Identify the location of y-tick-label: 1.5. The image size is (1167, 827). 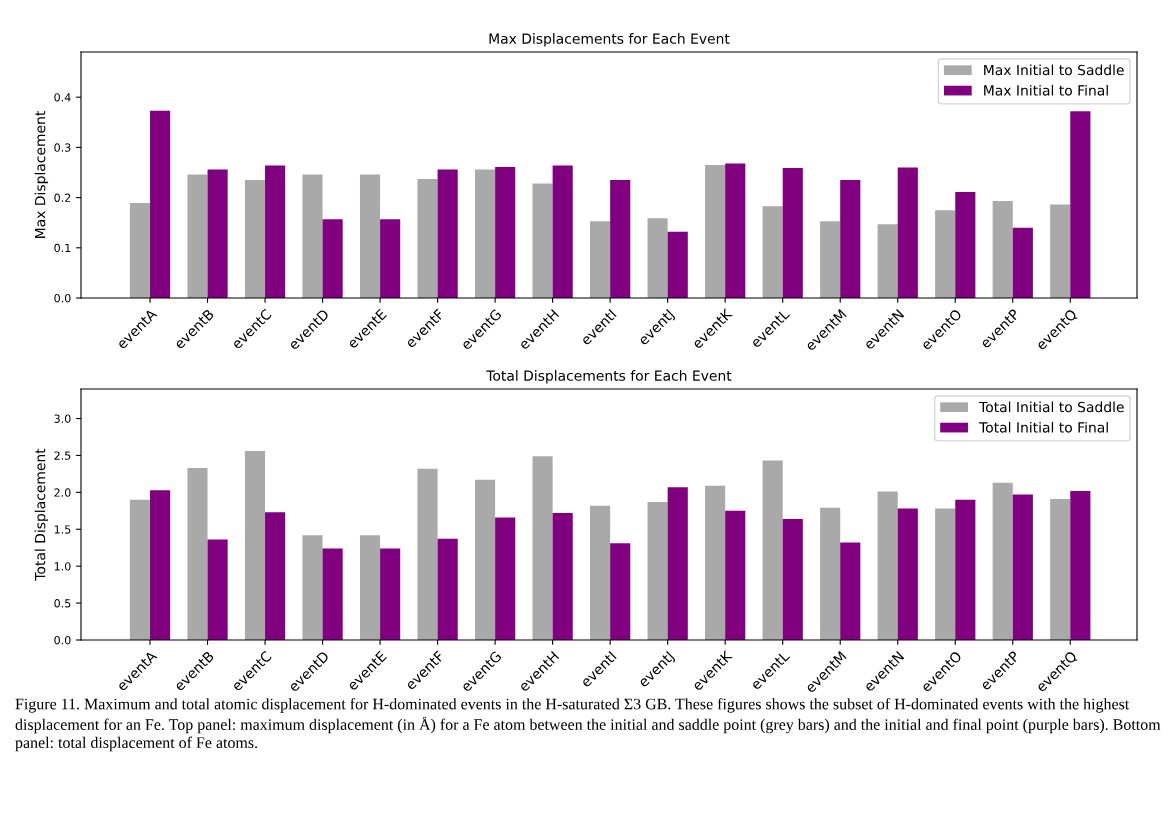
(62, 529).